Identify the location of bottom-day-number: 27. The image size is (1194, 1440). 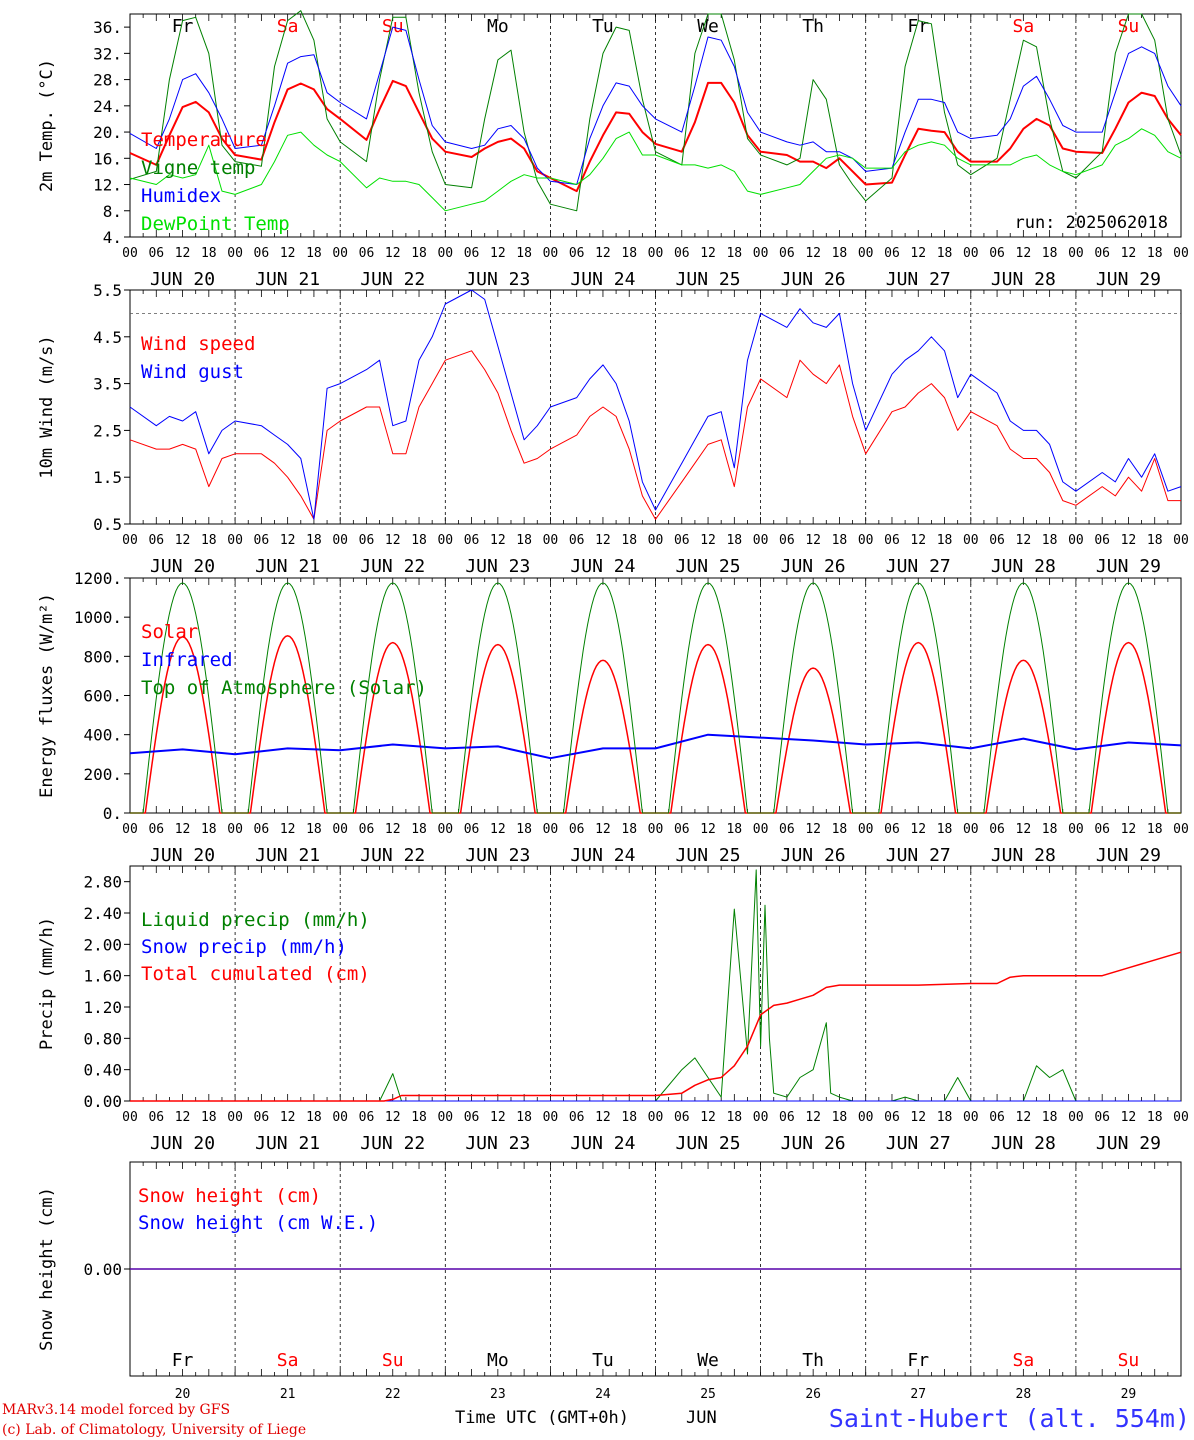
(918, 1394).